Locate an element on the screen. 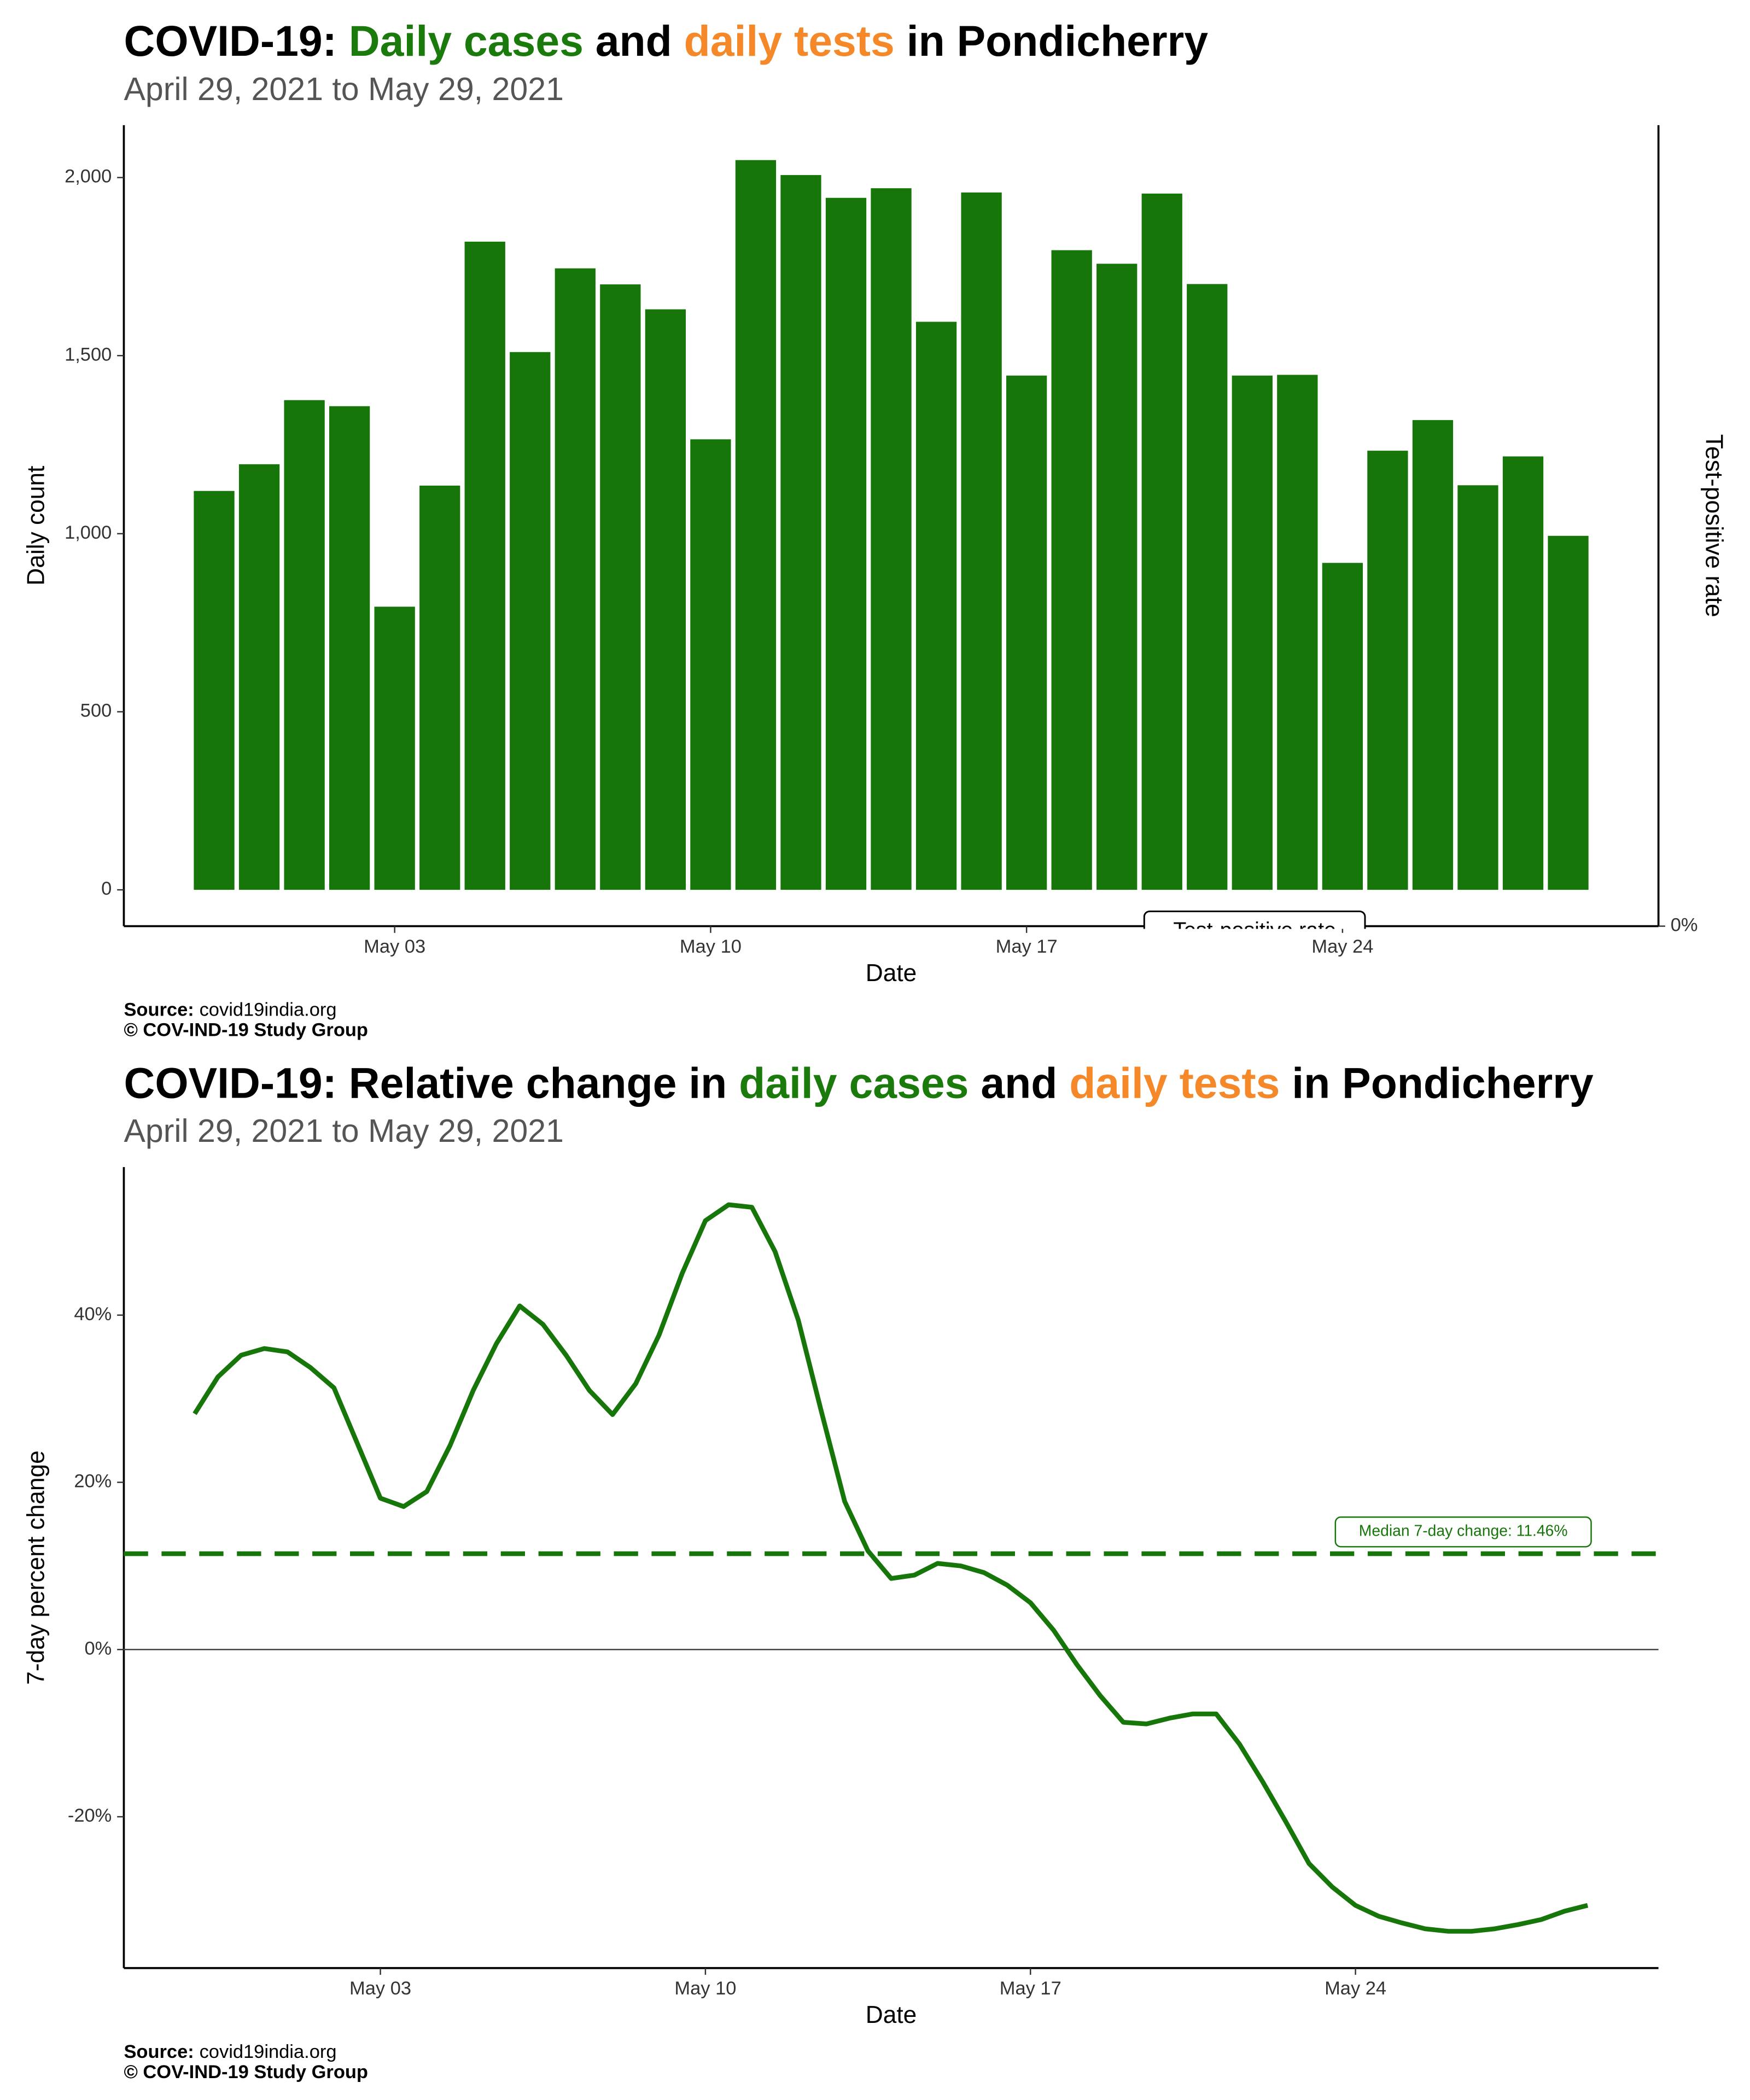  y2-tick-label: 0% is located at coordinates (1684, 925).